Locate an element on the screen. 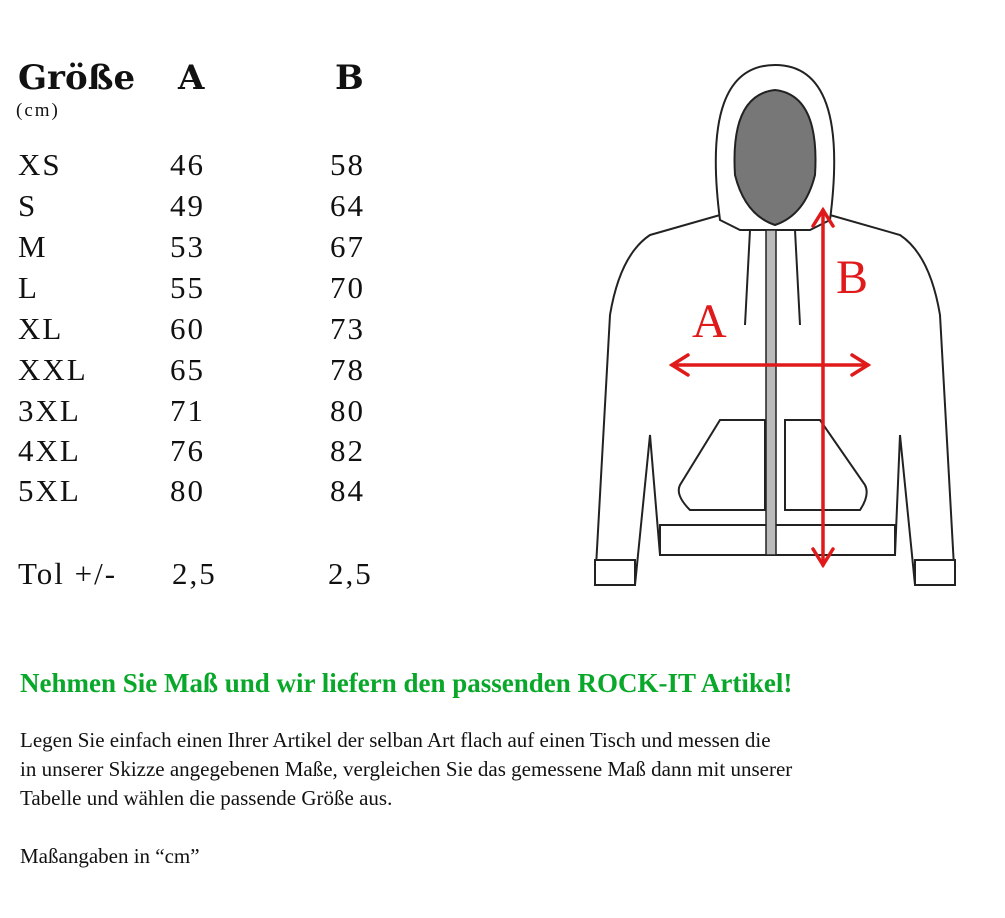 The width and height of the screenshot is (1005, 918). unit-label: (cm) is located at coordinates (38, 110).